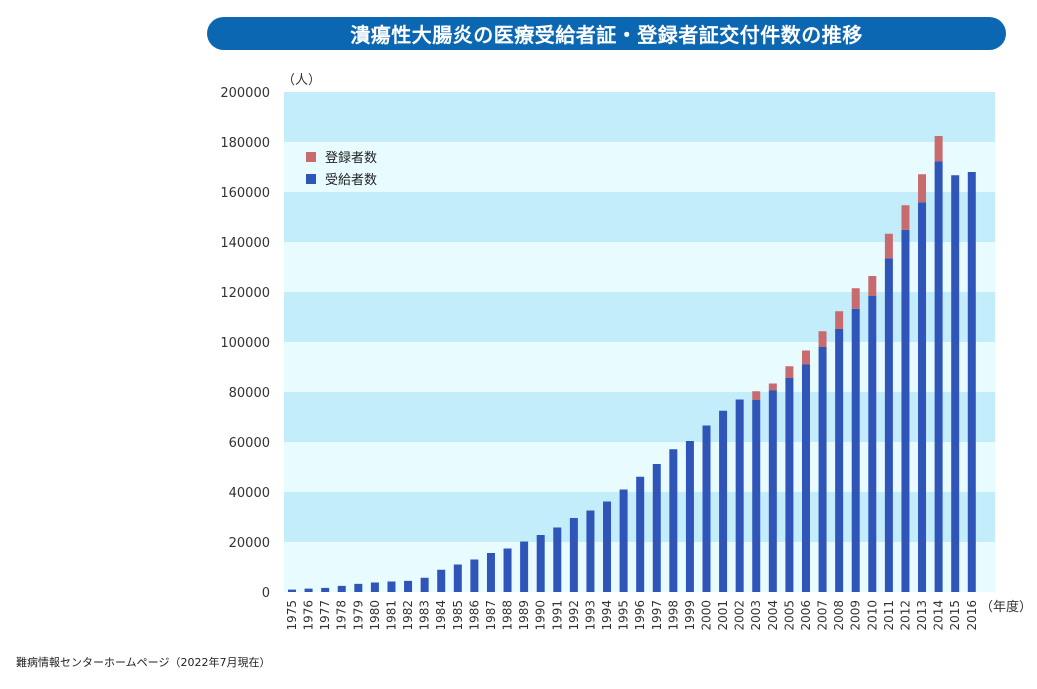 The width and height of the screenshot is (1037, 689). I want to click on bar-recipients-1992, so click(573, 555).